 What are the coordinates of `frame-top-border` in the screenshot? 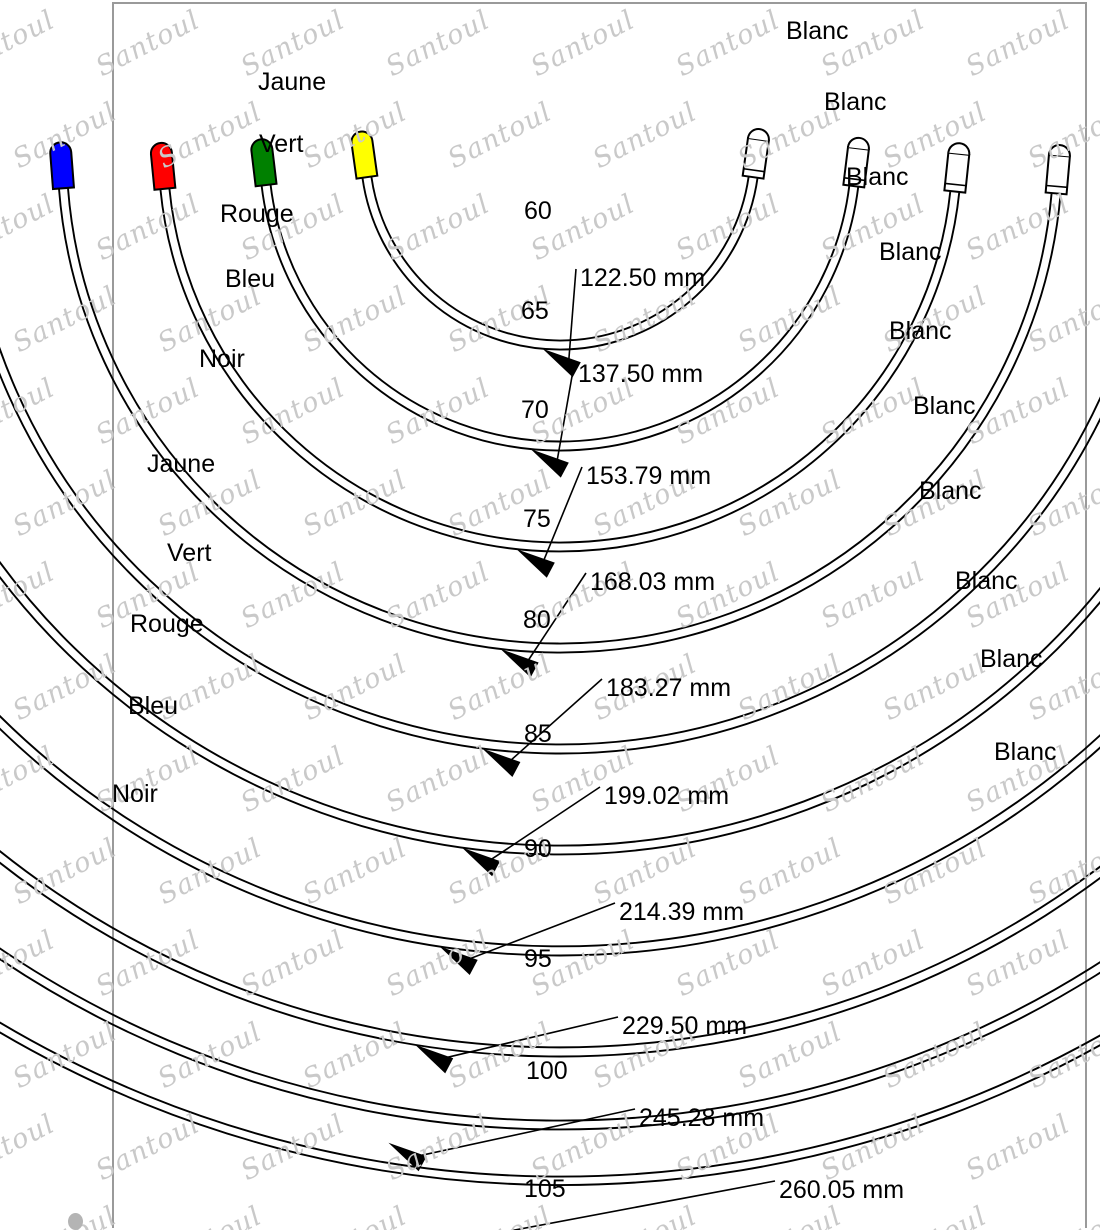 It's located at (599, 3).